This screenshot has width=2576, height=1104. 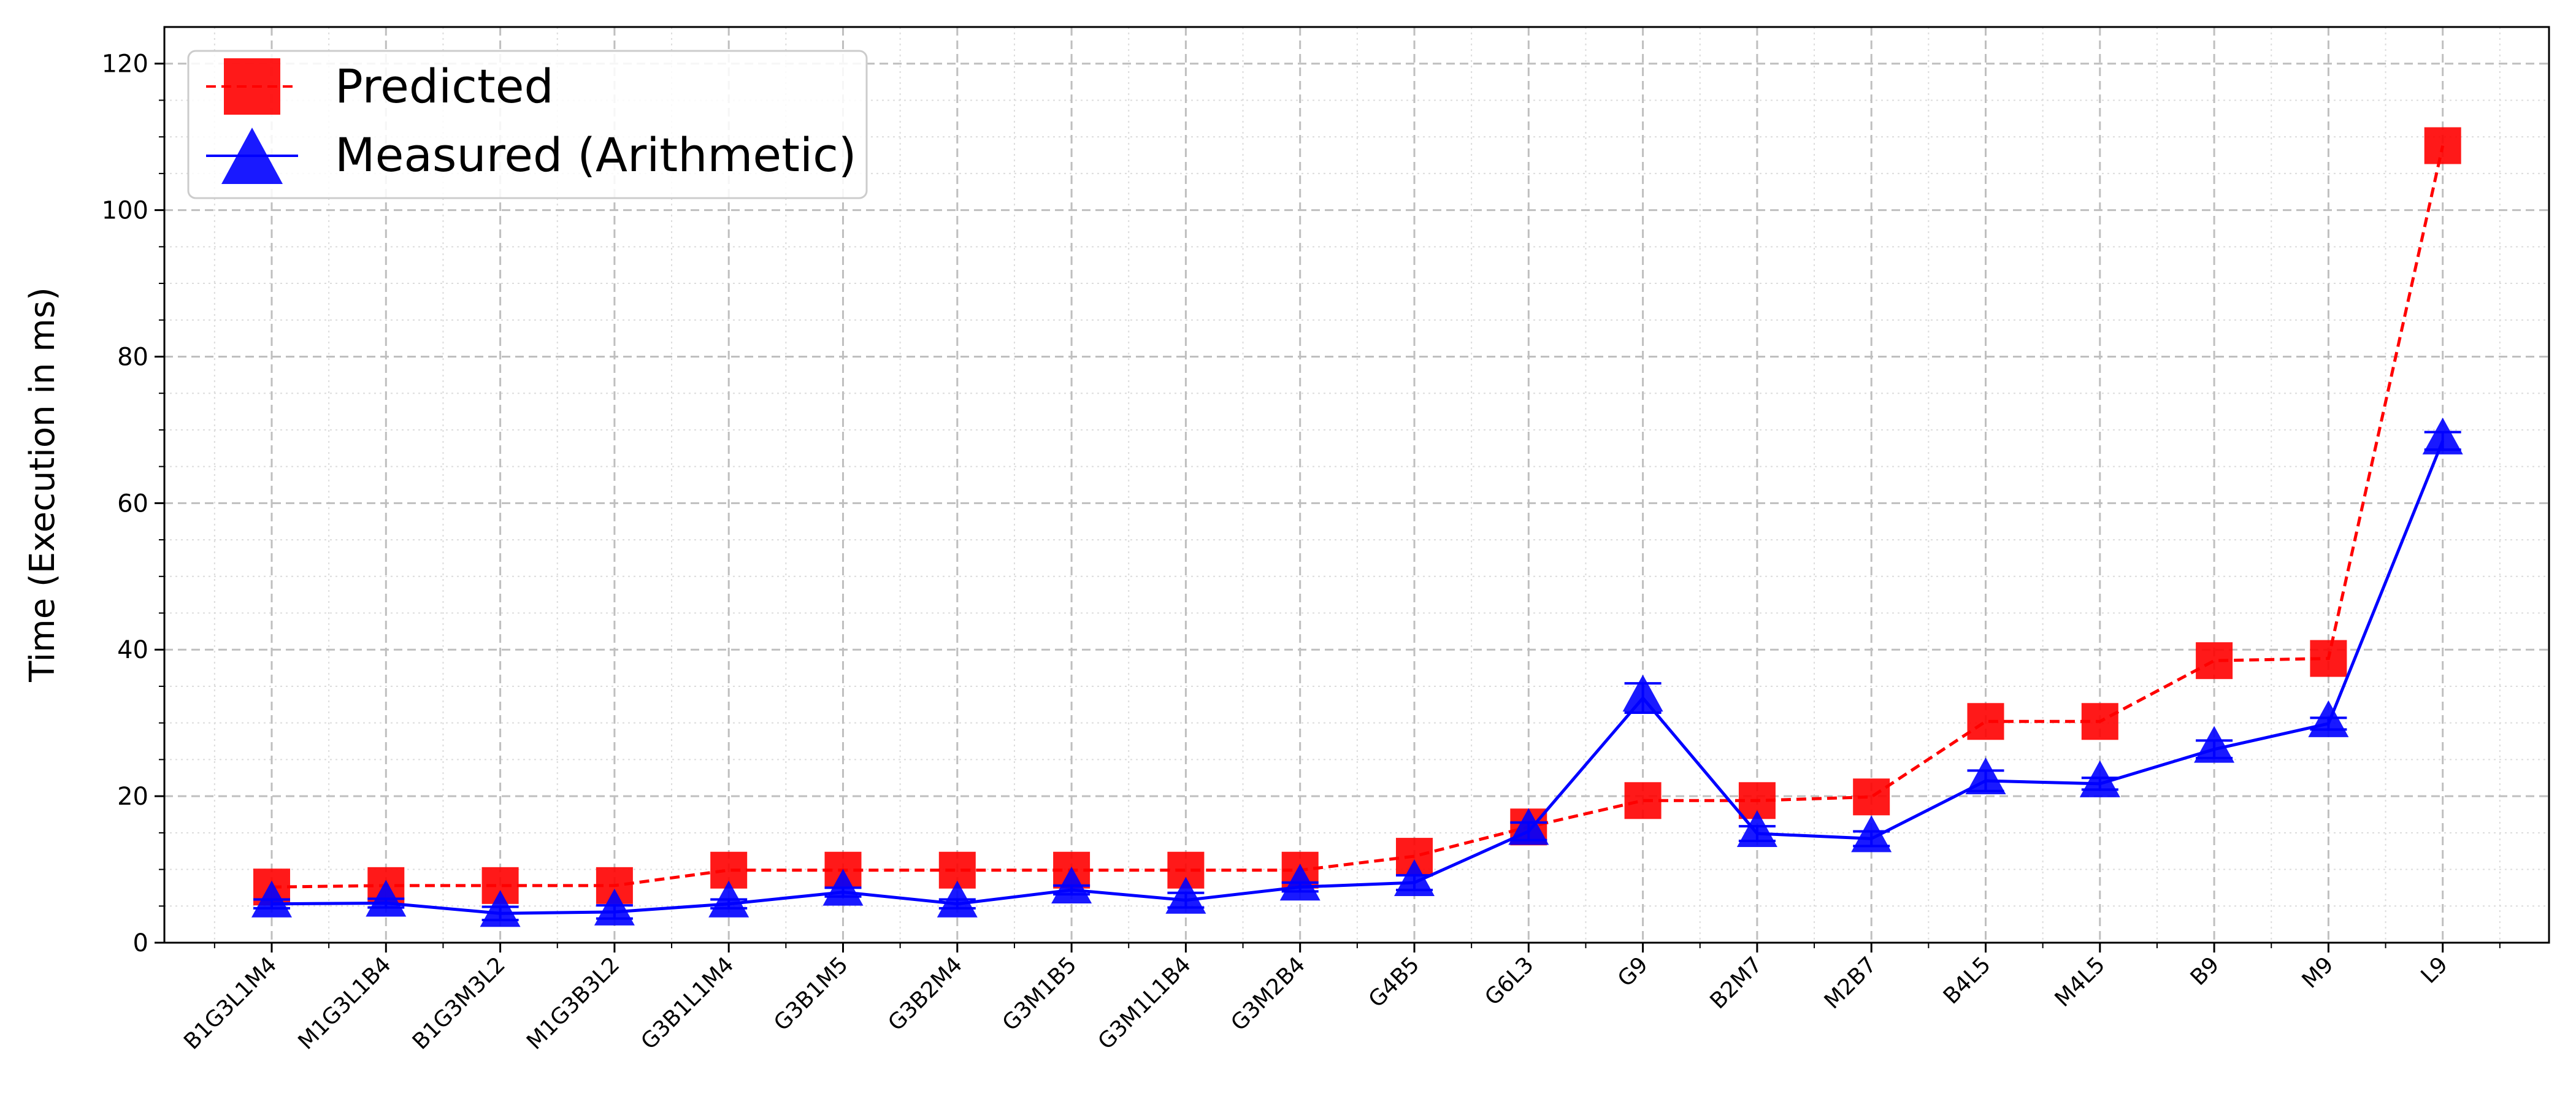 I want to click on y-tick-label: 40, so click(x=132, y=650).